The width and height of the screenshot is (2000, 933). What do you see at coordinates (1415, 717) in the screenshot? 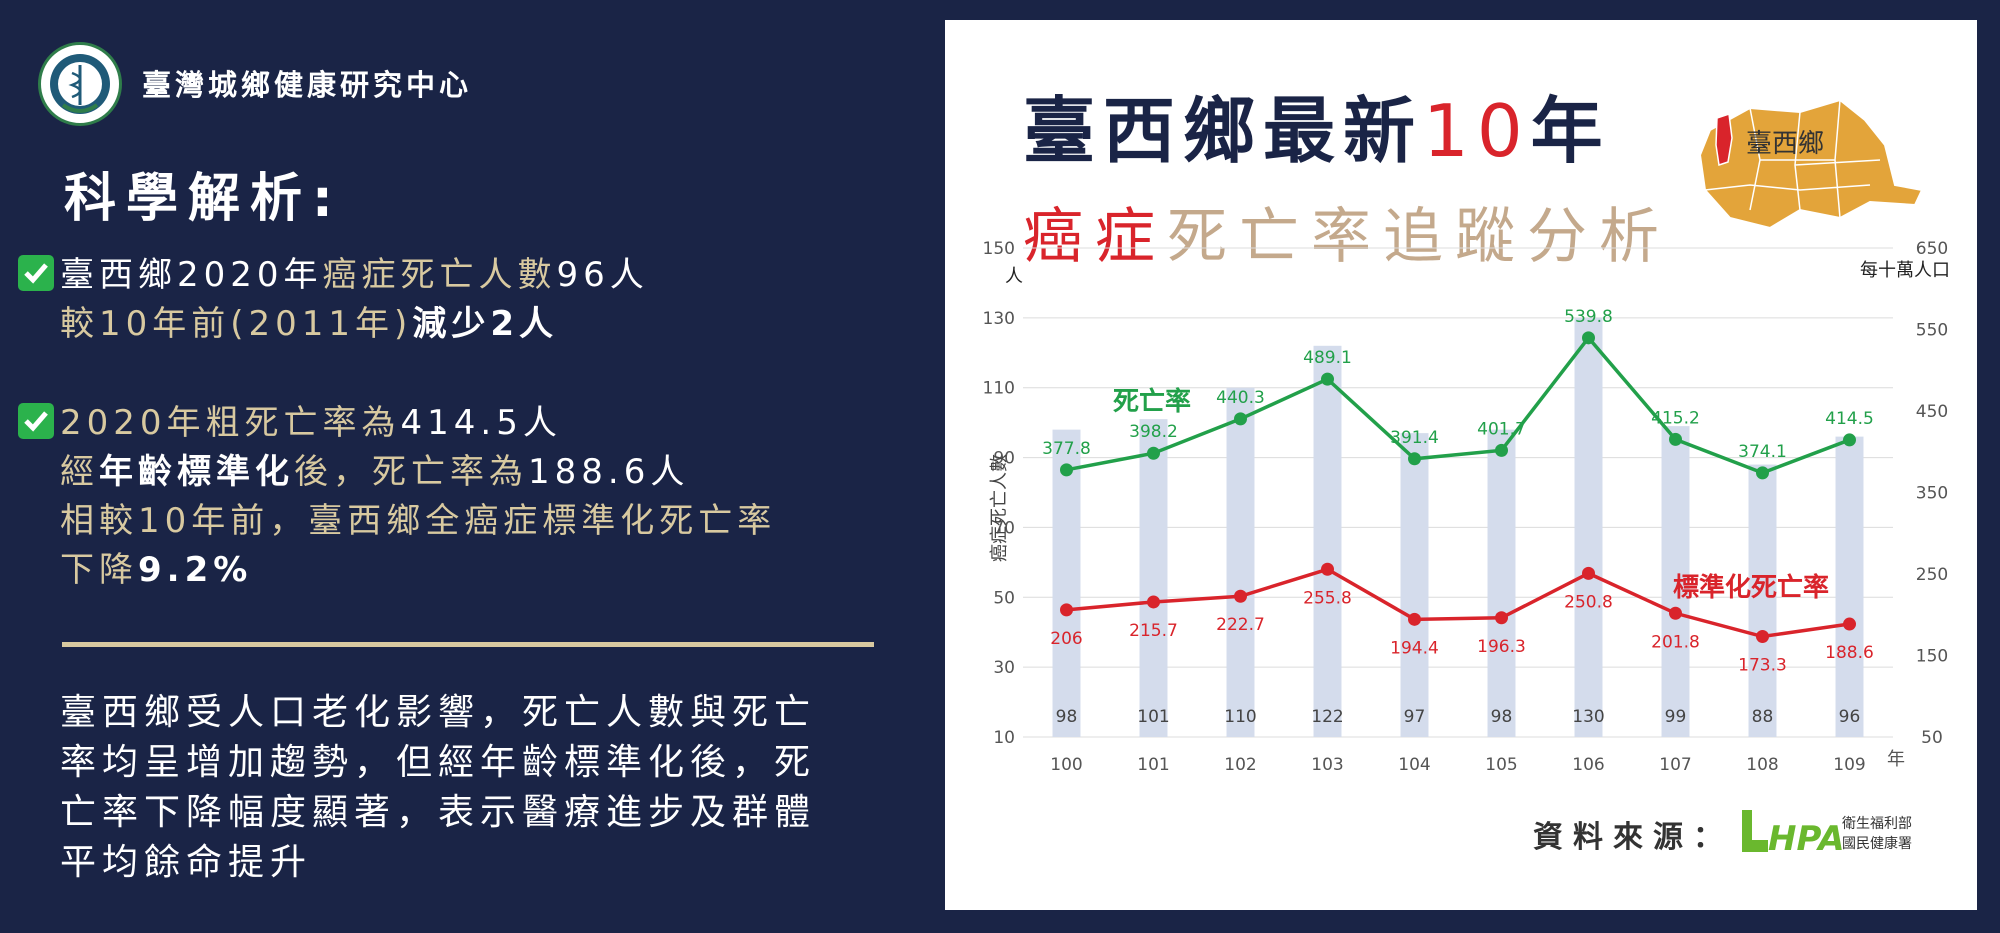
I see `bar-value-label: 97` at bounding box center [1415, 717].